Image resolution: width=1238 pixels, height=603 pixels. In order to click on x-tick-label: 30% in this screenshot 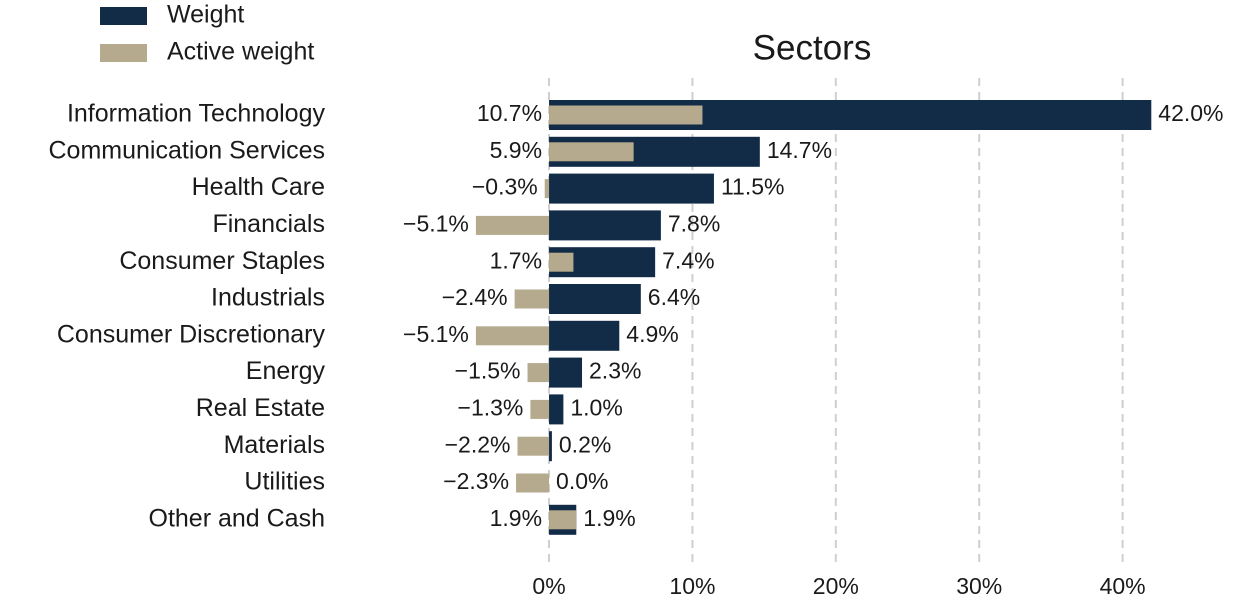, I will do `click(979, 586)`.